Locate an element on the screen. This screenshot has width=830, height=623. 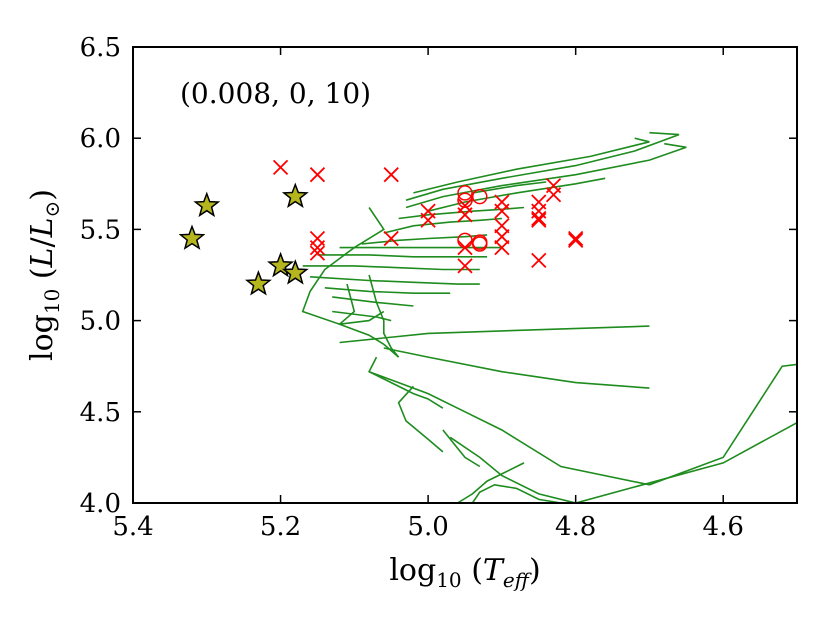
x-axis-label: log10 (Teff) is located at coordinates (464, 572).